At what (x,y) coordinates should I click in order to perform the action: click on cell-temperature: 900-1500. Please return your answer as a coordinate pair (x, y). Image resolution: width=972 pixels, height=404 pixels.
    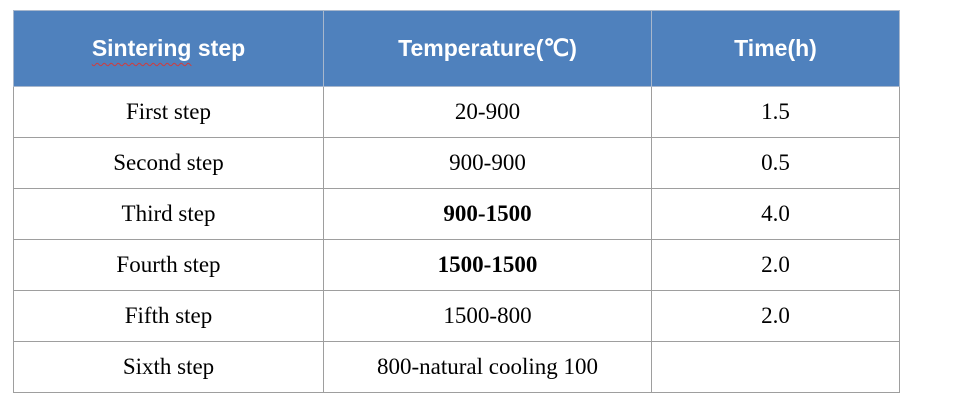
    Looking at the image, I should click on (487, 214).